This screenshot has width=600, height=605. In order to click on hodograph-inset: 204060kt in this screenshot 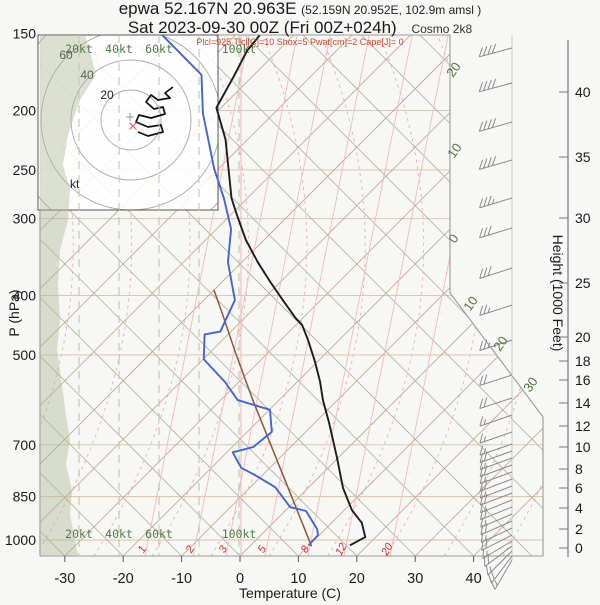, I will do `click(128, 122)`.